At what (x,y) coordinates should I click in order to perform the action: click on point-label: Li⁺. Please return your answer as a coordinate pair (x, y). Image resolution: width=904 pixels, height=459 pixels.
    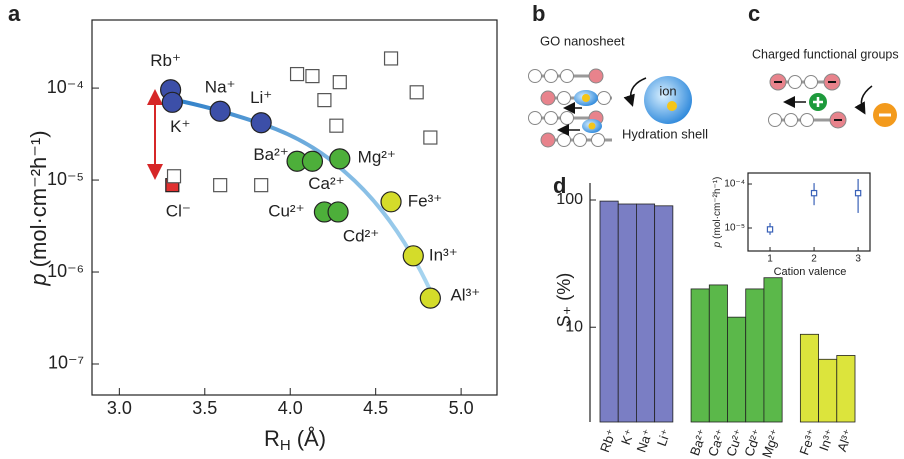
    Looking at the image, I should click on (261, 97).